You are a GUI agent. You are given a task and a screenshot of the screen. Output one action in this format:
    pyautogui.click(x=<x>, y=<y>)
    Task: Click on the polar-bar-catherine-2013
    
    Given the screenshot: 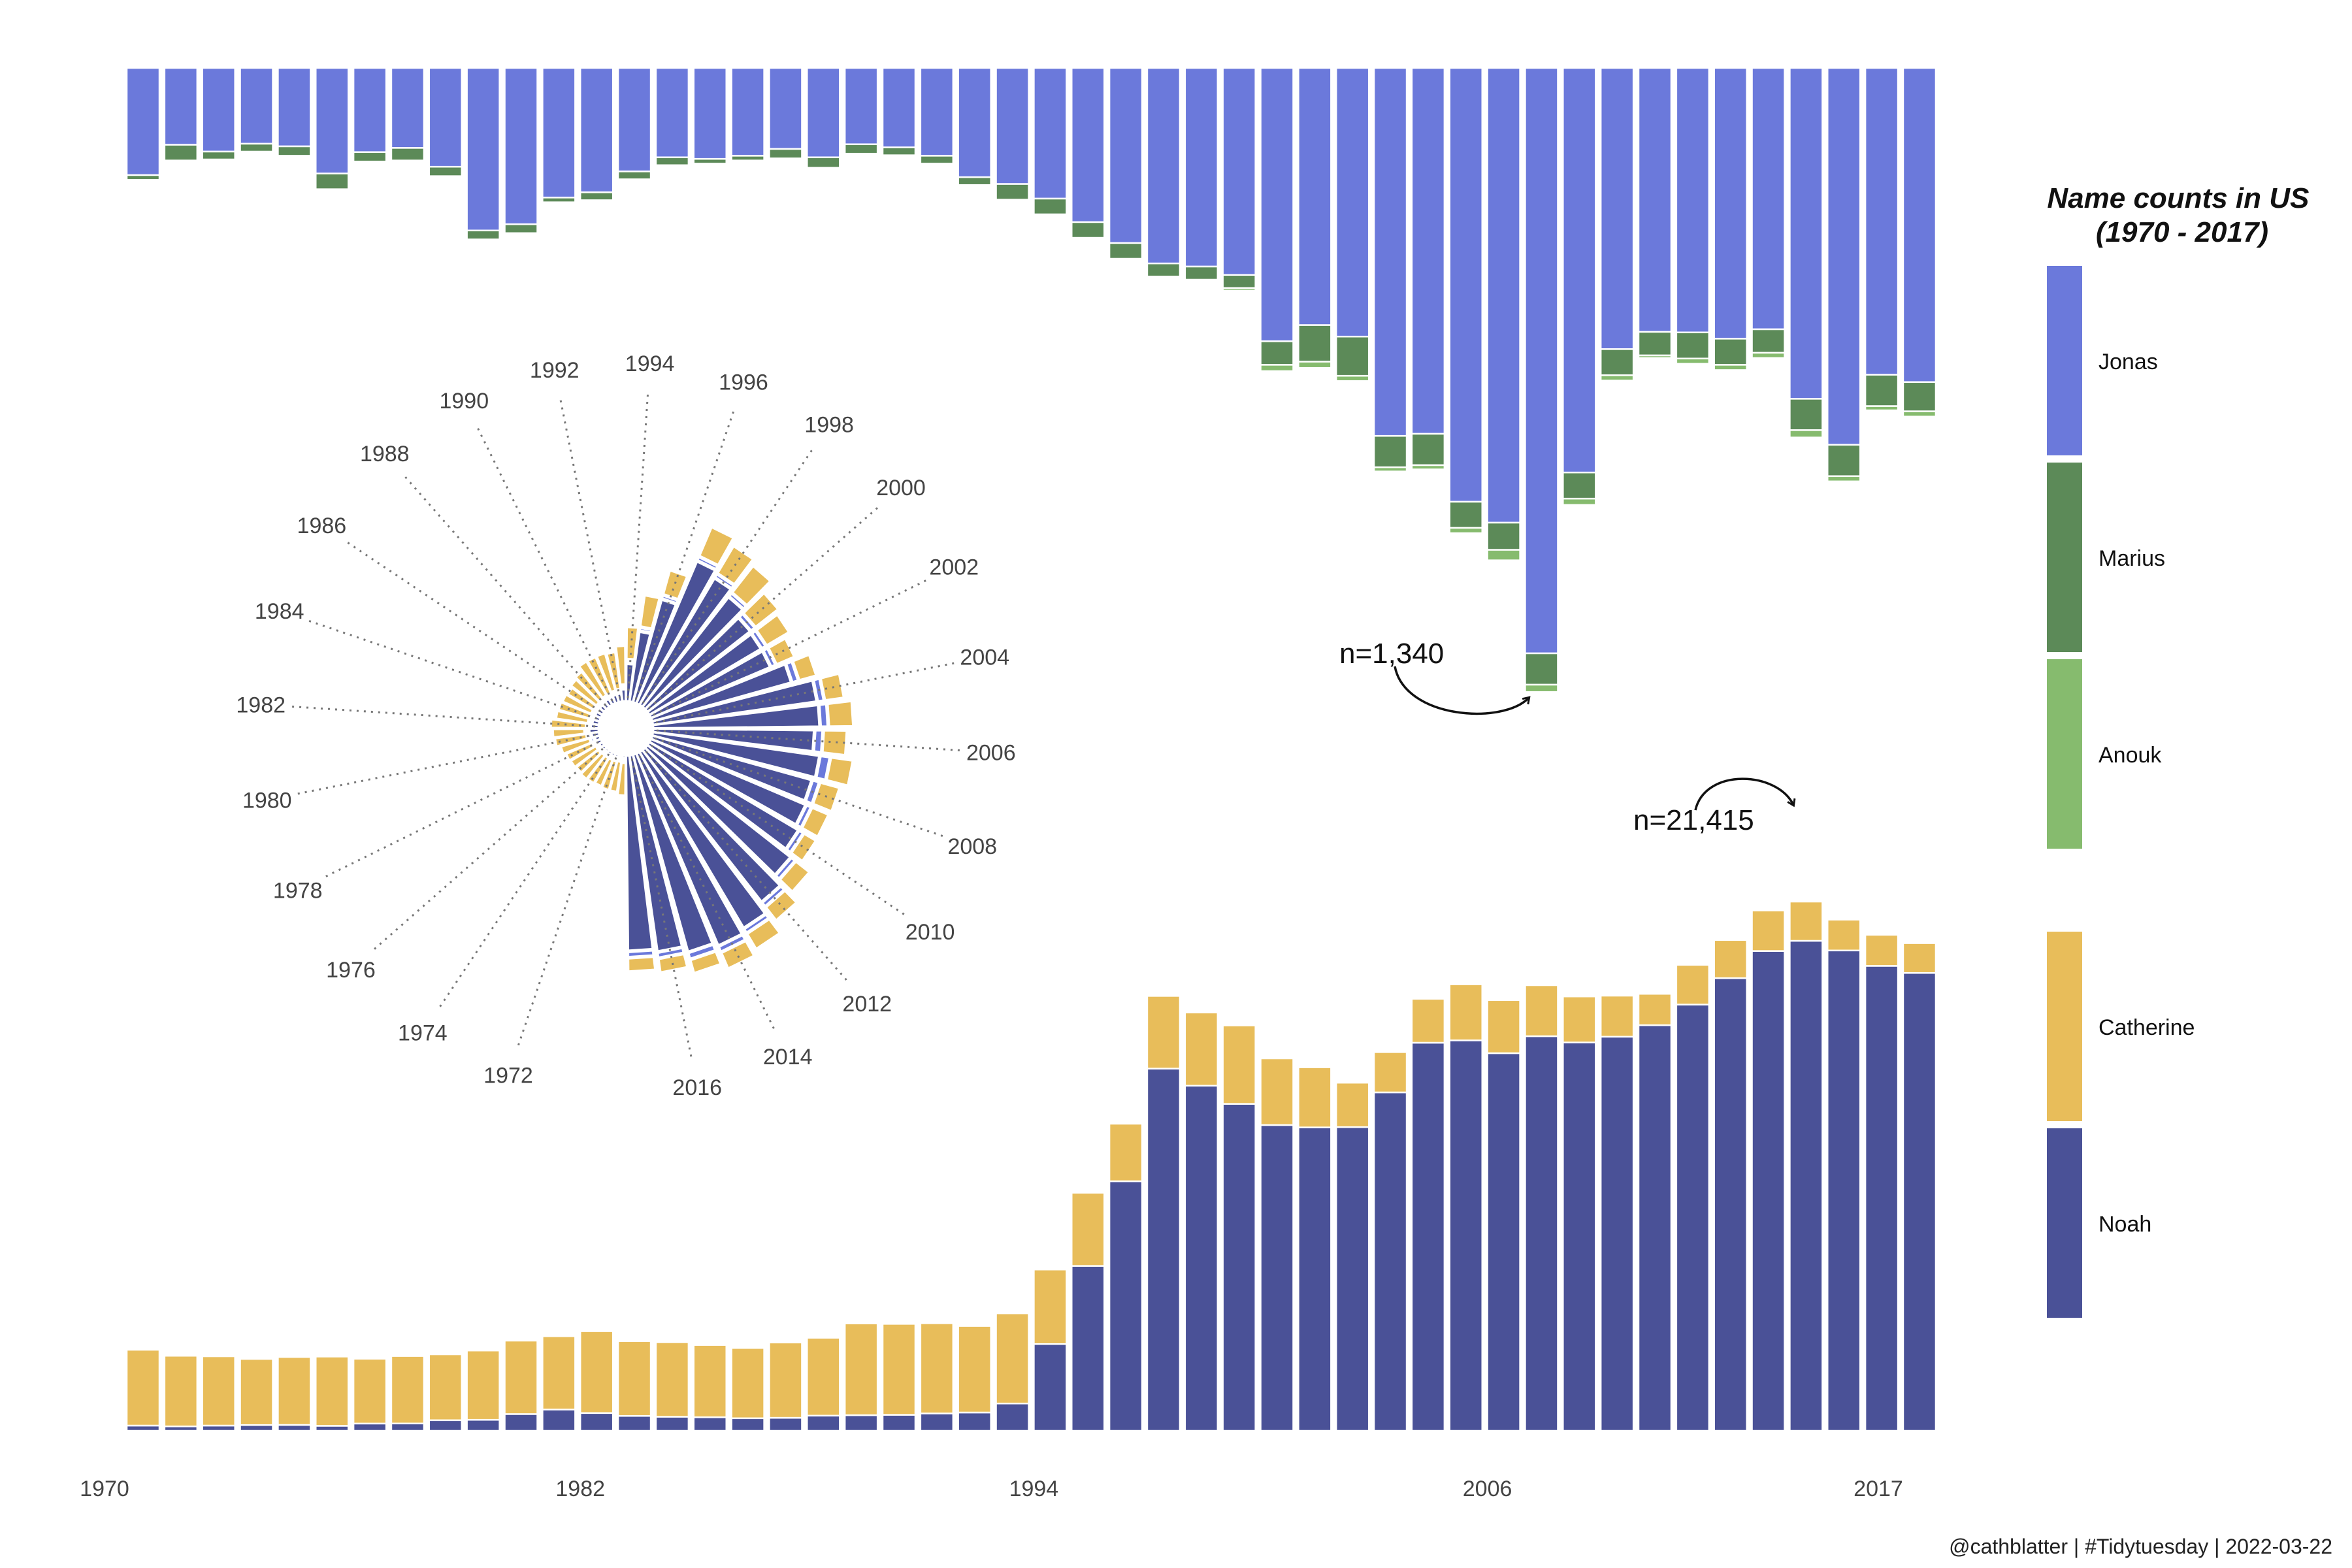 What is the action you would take?
    pyautogui.click(x=763, y=934)
    